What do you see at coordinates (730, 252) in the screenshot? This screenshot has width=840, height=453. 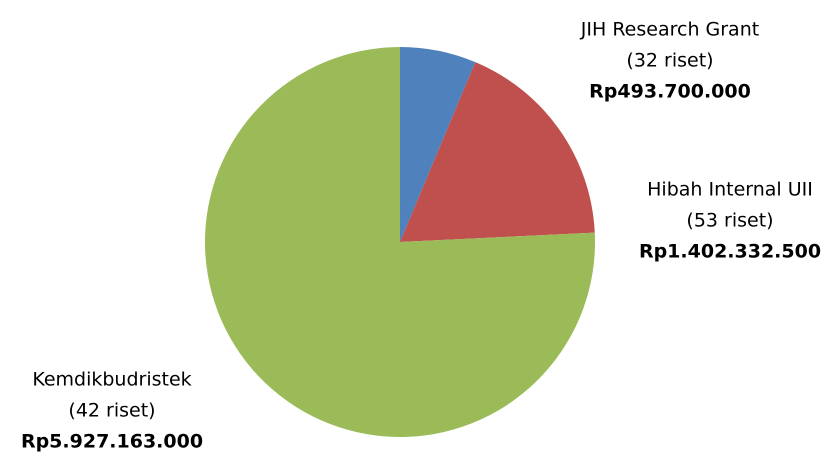 I see `slice-value-label: Rp1.402.332.500` at bounding box center [730, 252].